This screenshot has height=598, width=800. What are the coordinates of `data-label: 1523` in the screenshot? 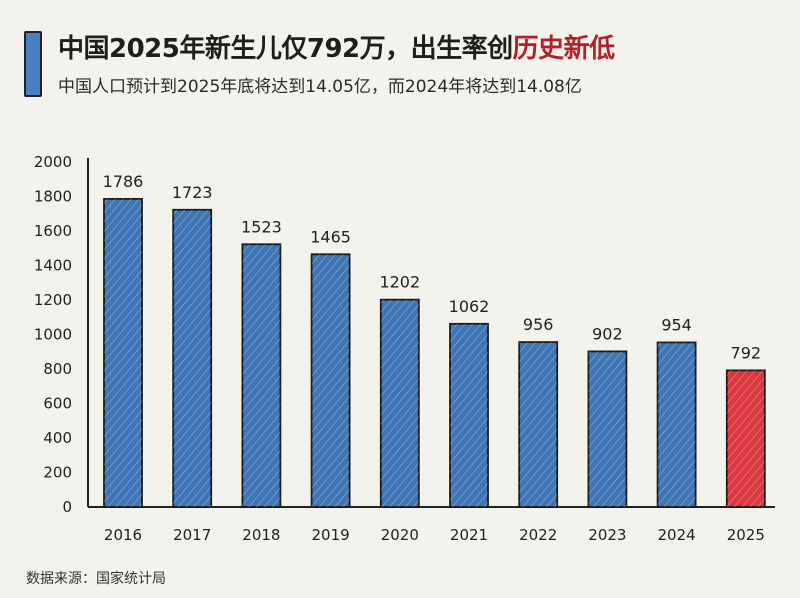 It's located at (261, 226).